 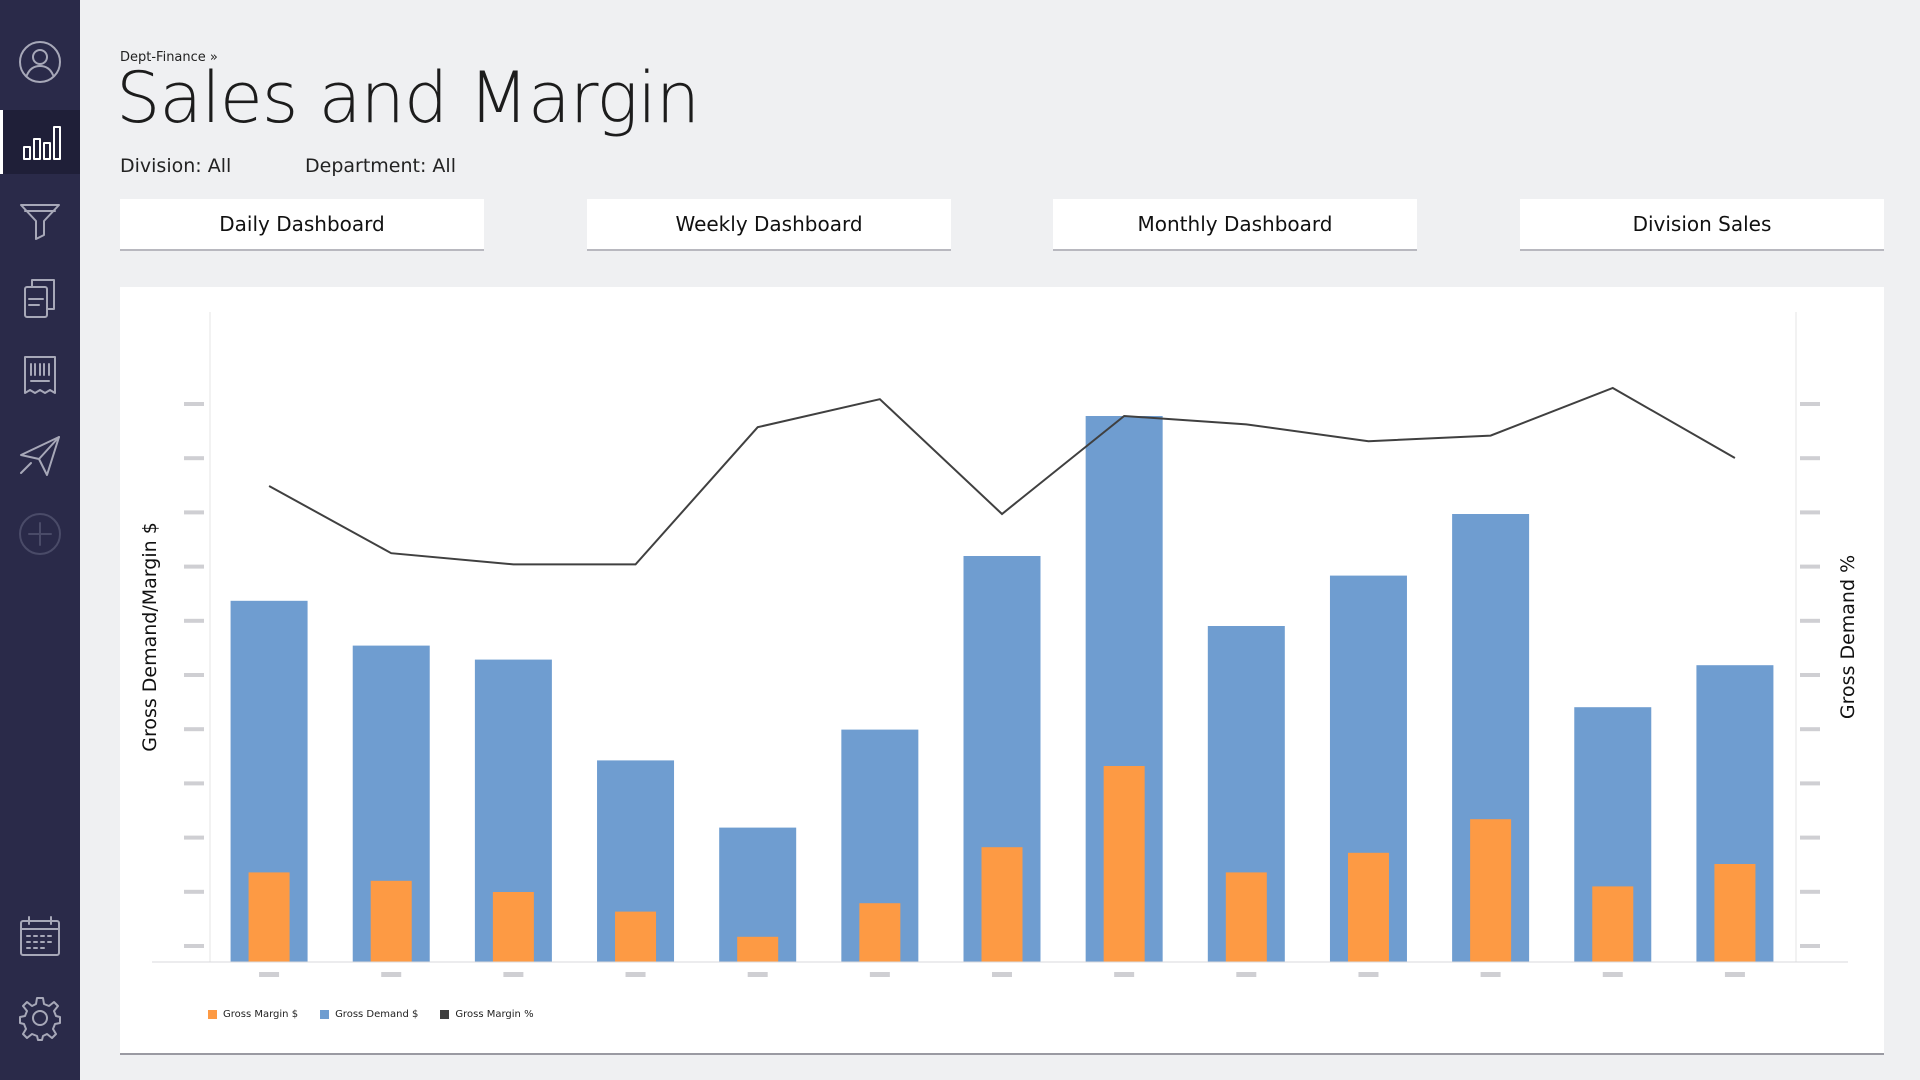 I want to click on sidebar-item-calendar, so click(x=40, y=936).